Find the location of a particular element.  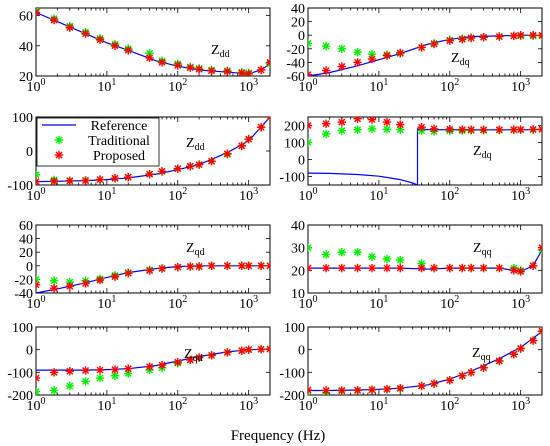

y-tick-label: -20 is located at coordinates (295, 50).